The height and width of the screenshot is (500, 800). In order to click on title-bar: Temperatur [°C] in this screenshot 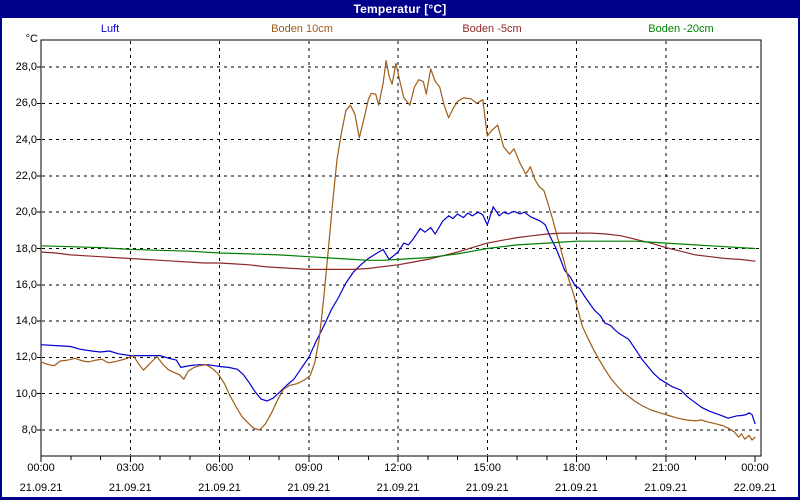, I will do `click(400, 9)`.